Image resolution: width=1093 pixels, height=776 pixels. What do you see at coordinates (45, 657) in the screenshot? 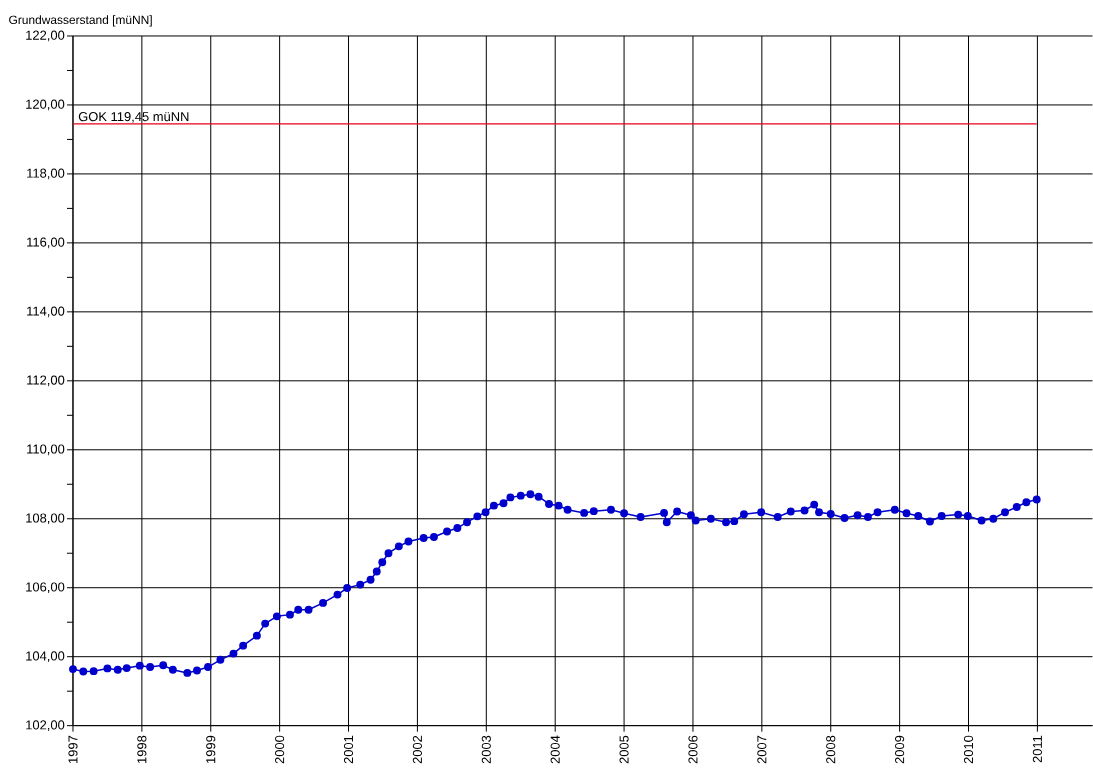
I see `y-tick-label: 104,00` at bounding box center [45, 657].